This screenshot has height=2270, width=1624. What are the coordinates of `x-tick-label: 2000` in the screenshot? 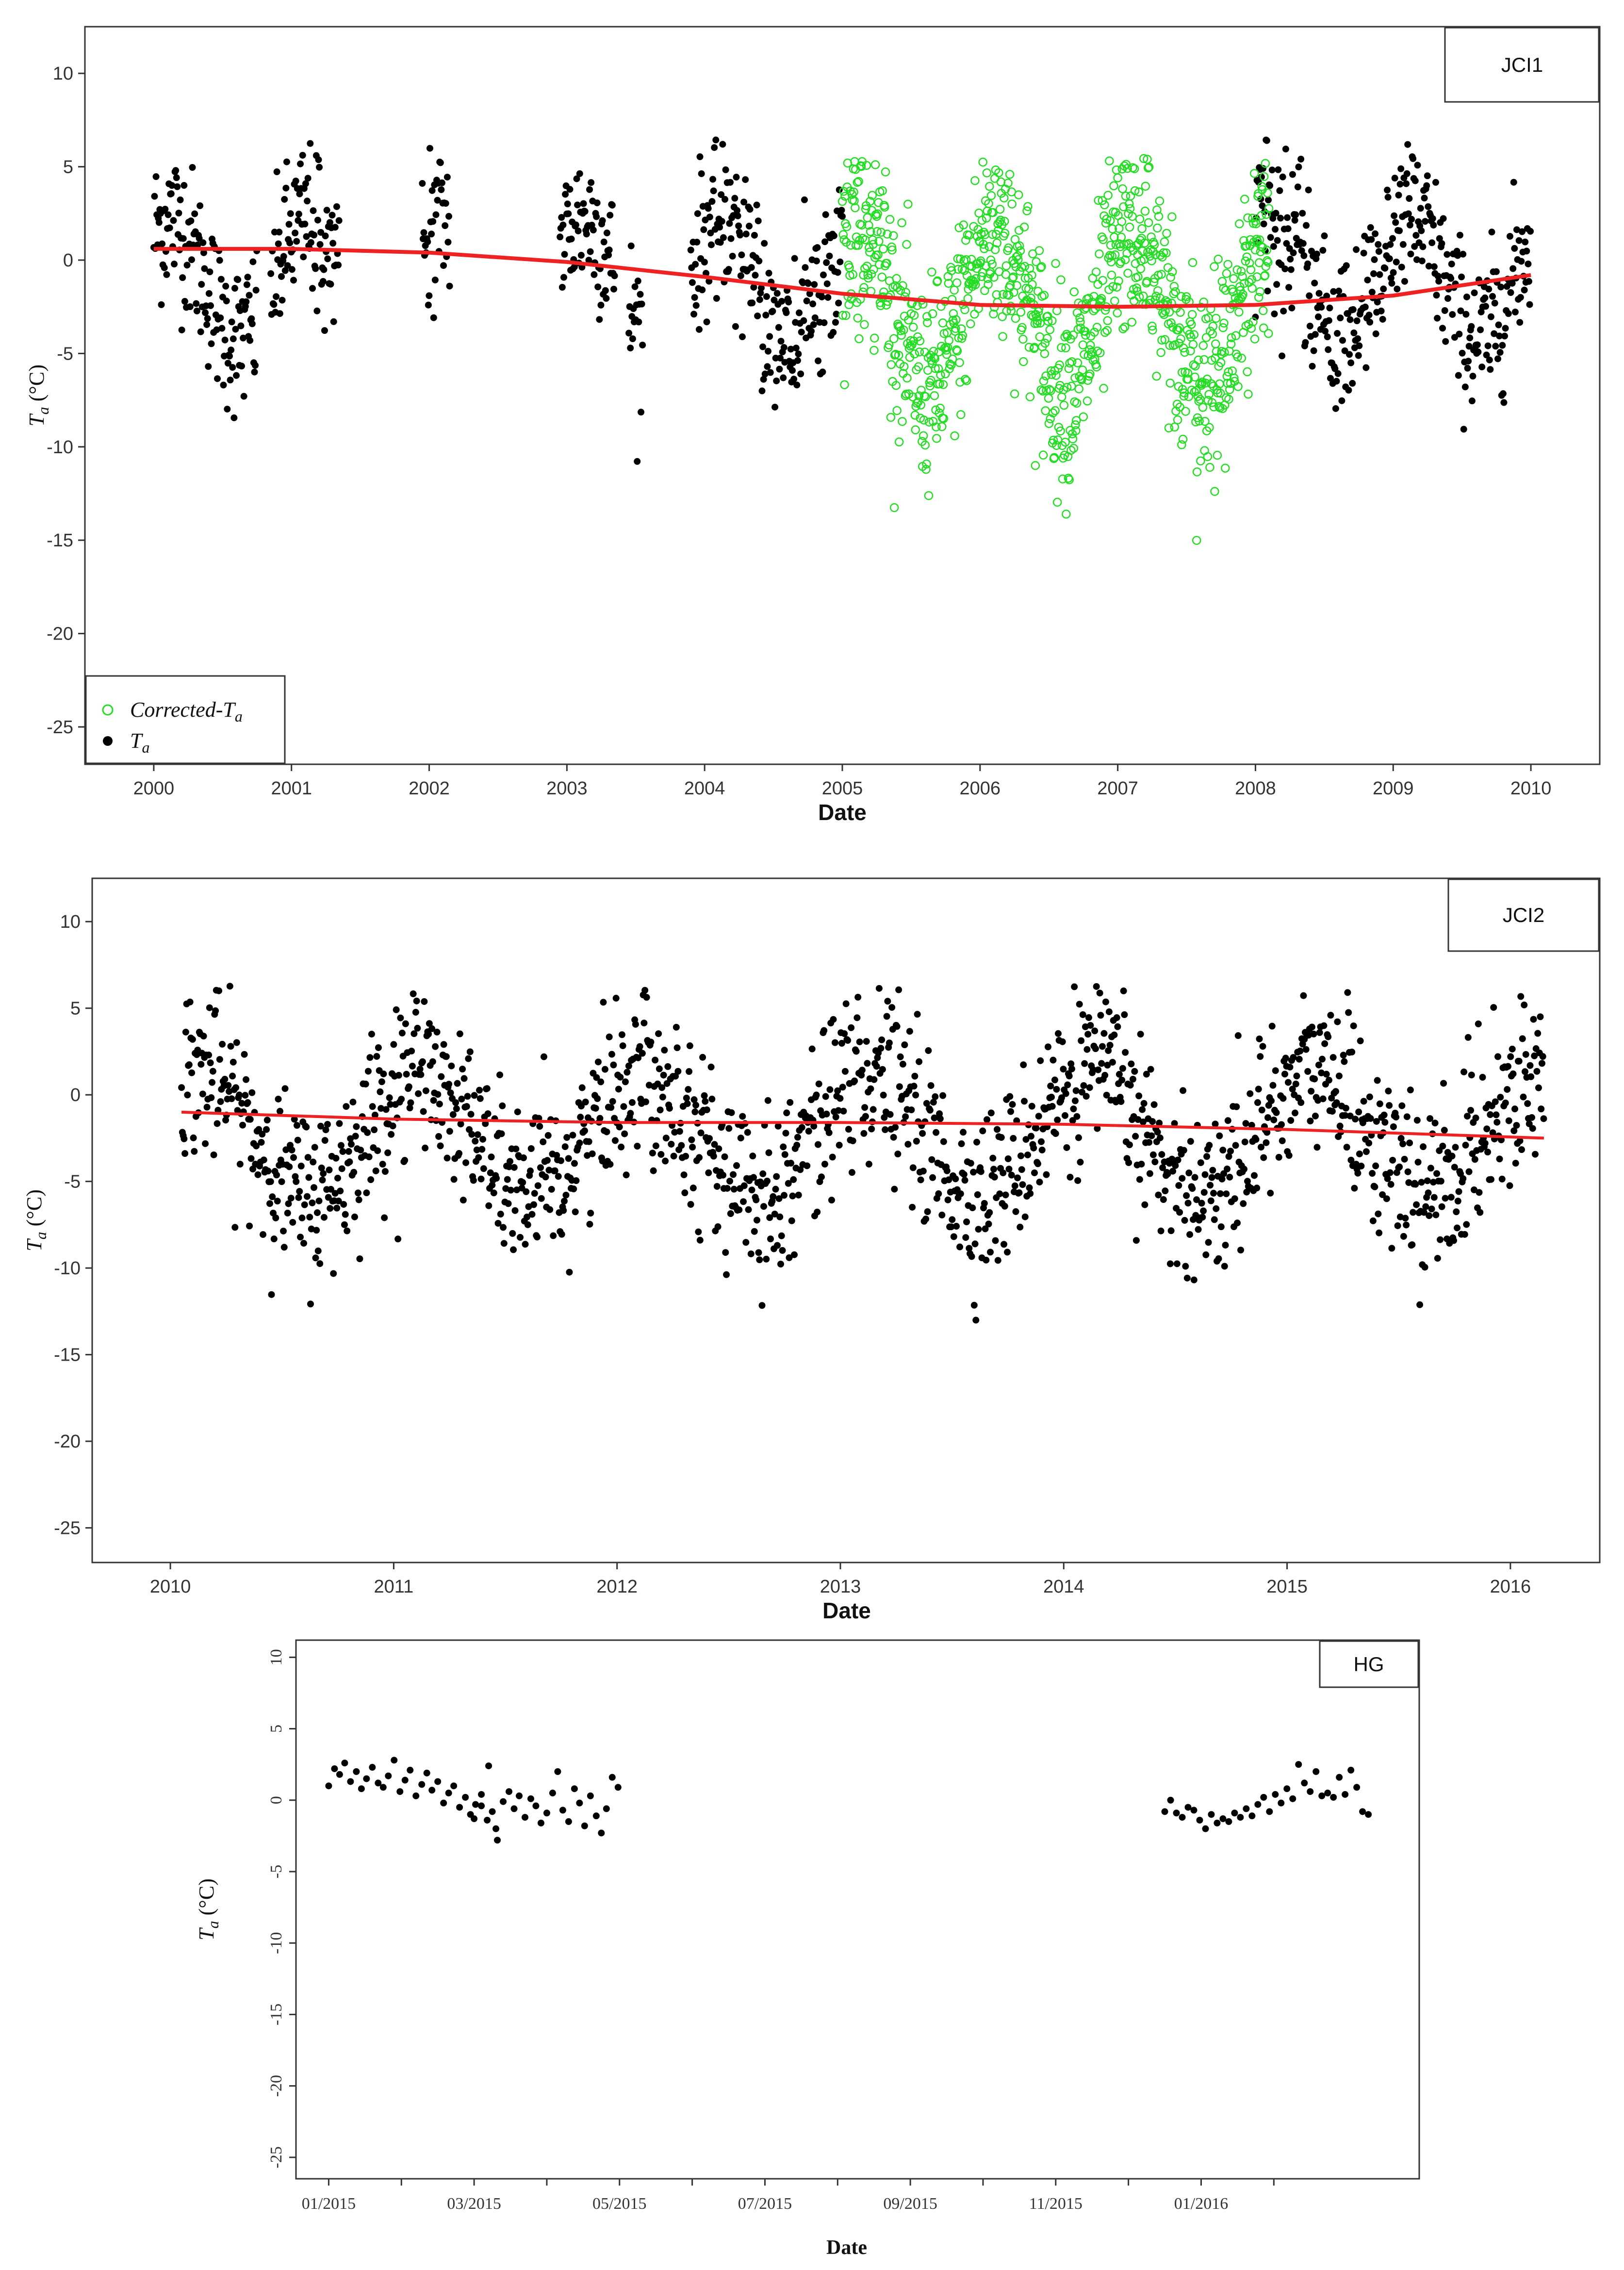 It's located at (154, 789).